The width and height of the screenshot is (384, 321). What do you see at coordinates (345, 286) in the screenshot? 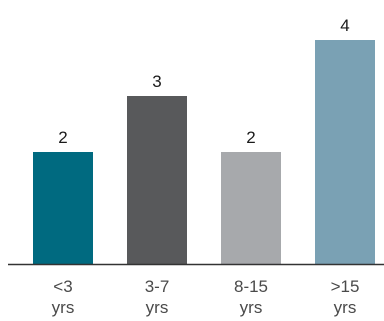
I see `category-label-3-line-1: >15` at bounding box center [345, 286].